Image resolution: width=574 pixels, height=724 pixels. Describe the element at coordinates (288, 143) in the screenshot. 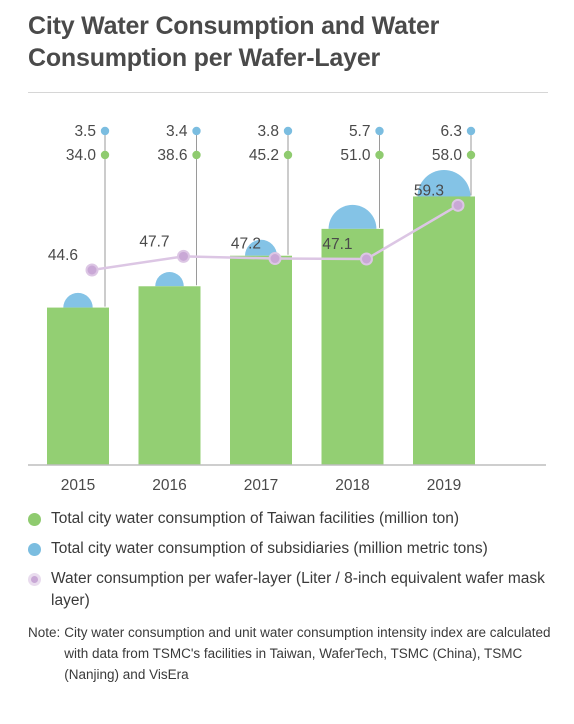

I see `label-dots` at that location.